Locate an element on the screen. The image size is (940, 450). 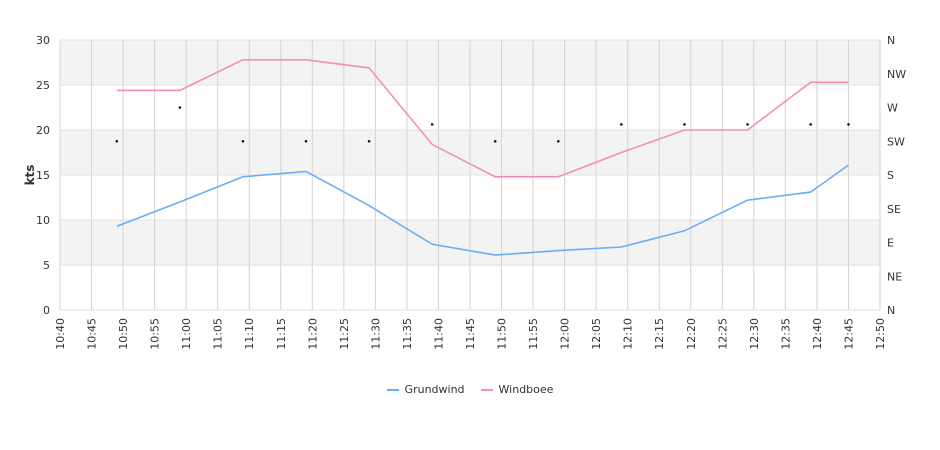
y-axis-title: kts is located at coordinates (30, 175).